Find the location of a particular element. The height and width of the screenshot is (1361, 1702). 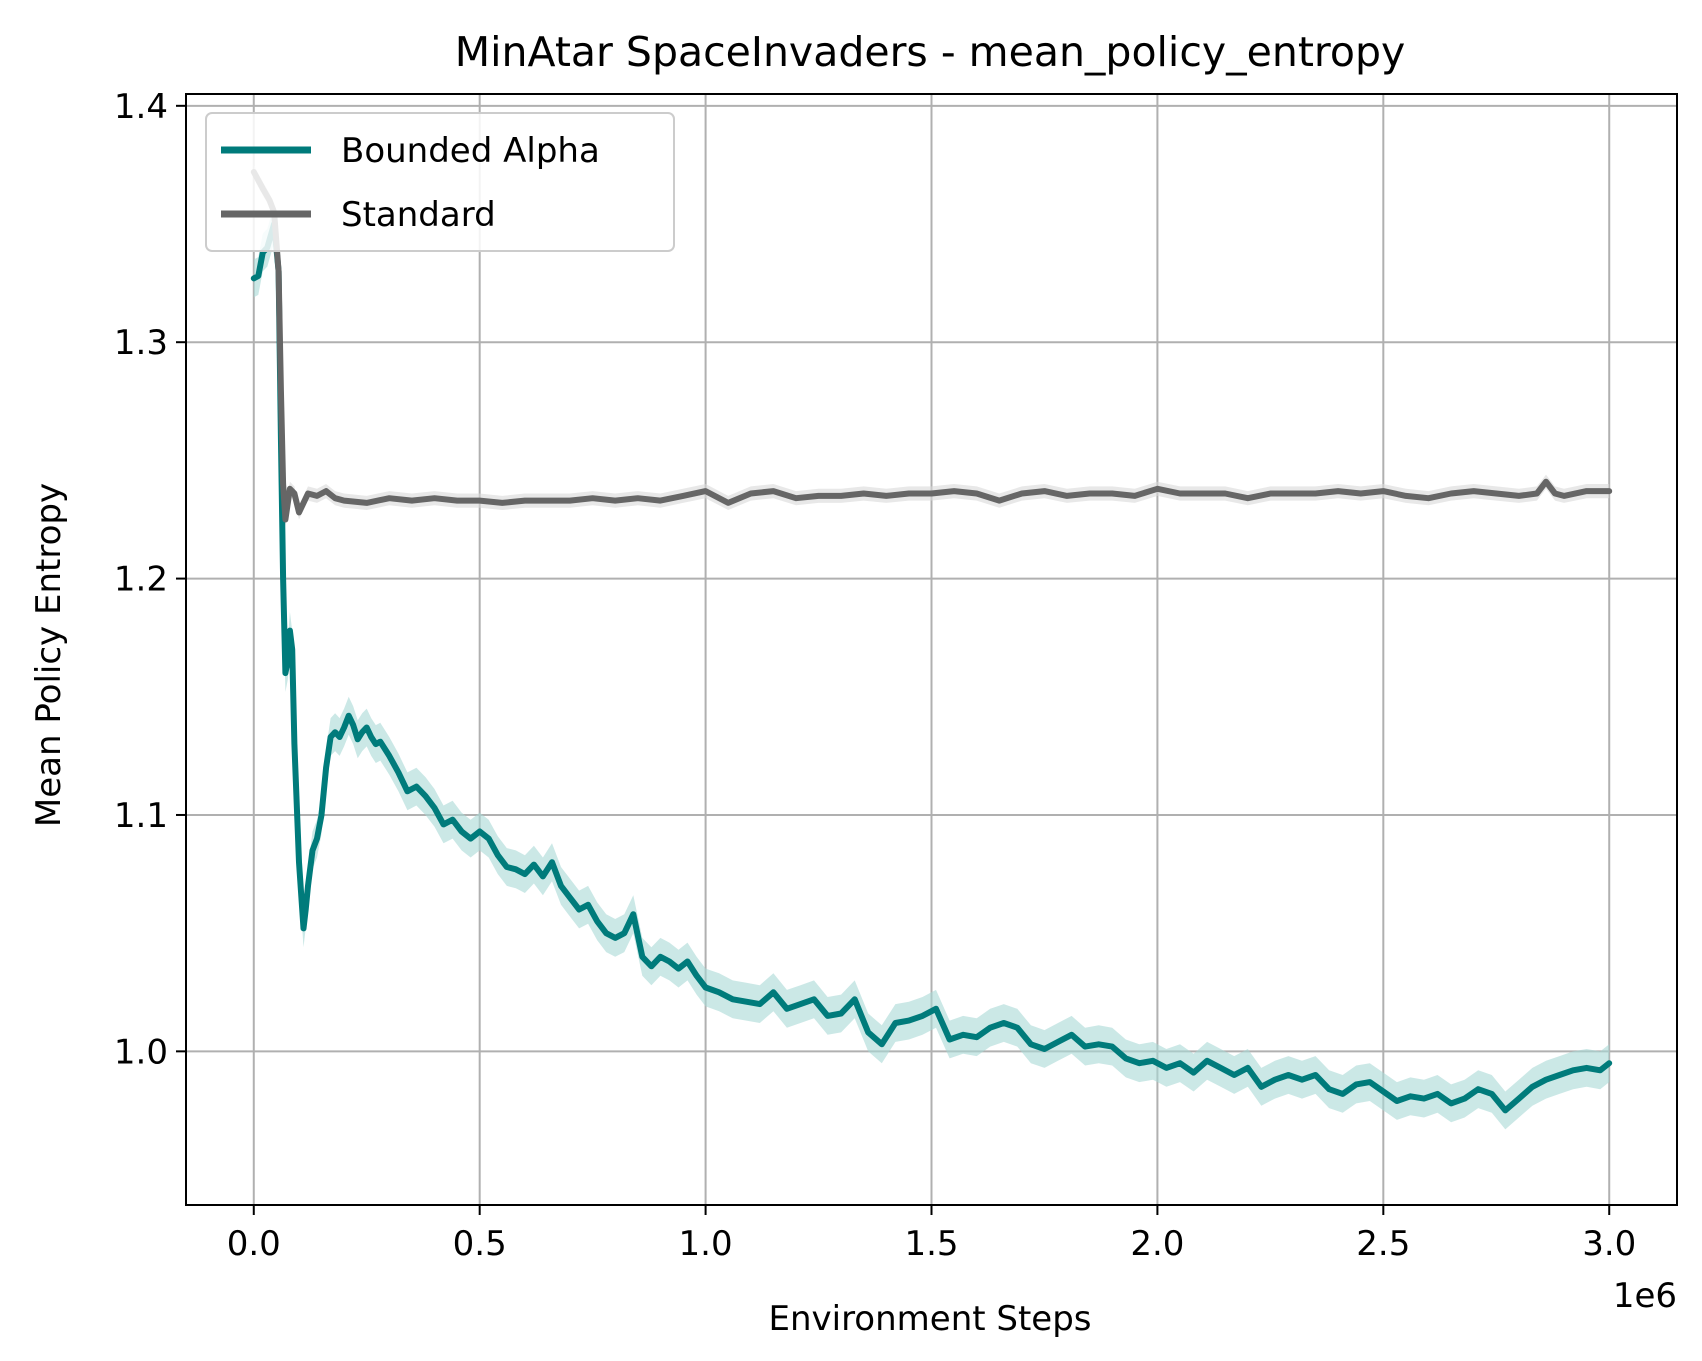

y-tick-label: 1.0 is located at coordinates (141, 1052).